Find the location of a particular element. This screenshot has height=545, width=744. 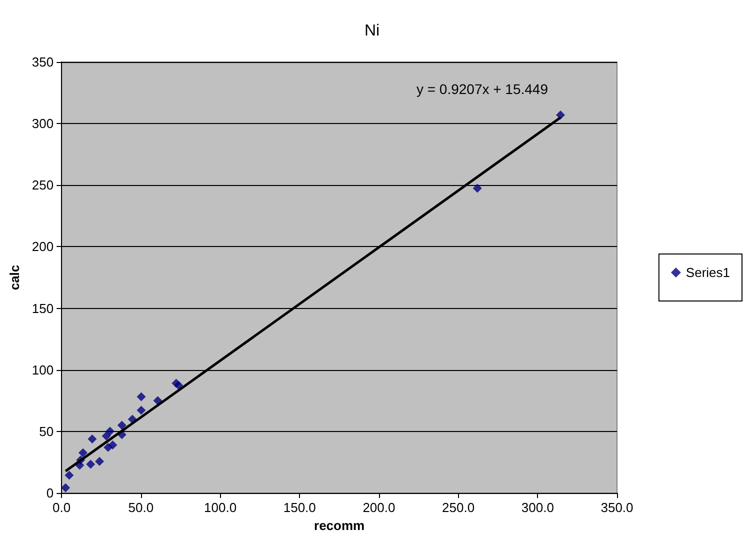

x-tick-label: 0.0 is located at coordinates (61, 507).